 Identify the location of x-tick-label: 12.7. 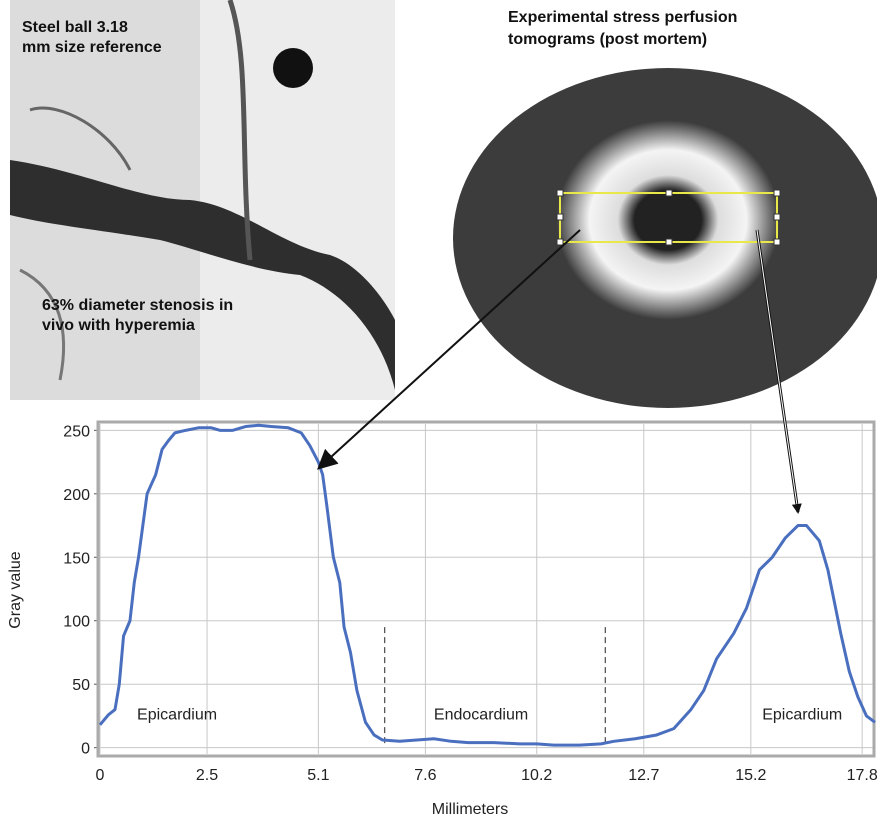
(643, 775).